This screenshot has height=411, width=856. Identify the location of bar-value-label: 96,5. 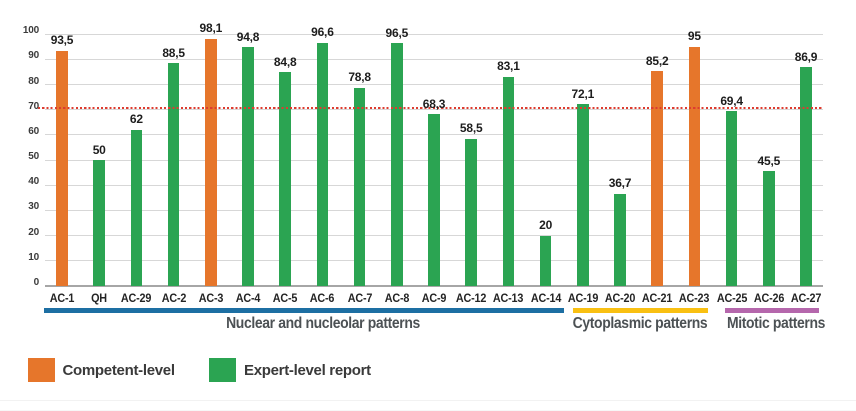
(397, 32).